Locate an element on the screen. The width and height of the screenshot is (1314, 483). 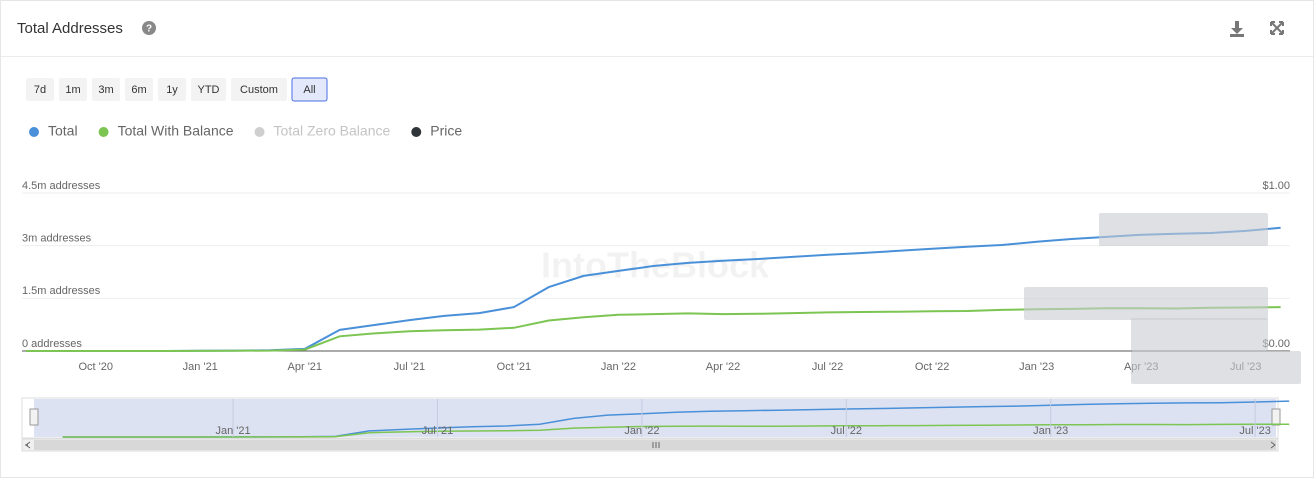
x-tick-label: Jan '21 is located at coordinates (200, 367).